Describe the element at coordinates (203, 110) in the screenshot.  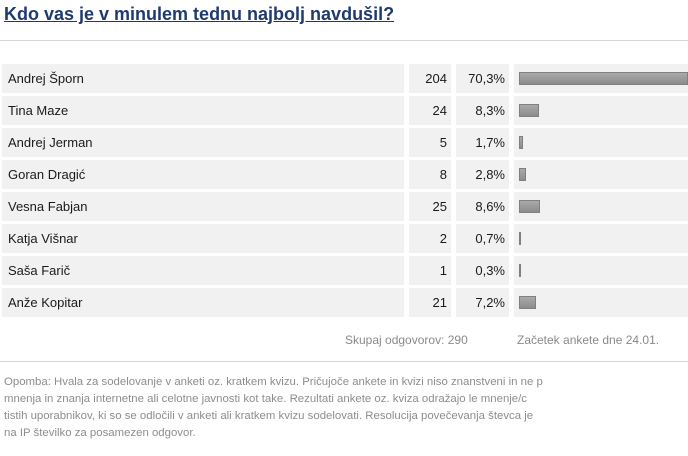
I see `option-name: Tina Maze` at that location.